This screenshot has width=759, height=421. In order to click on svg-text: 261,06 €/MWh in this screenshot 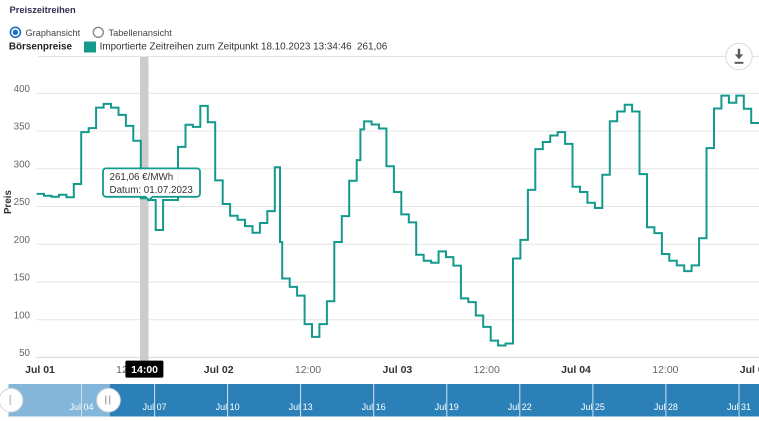, I will do `click(142, 177)`.